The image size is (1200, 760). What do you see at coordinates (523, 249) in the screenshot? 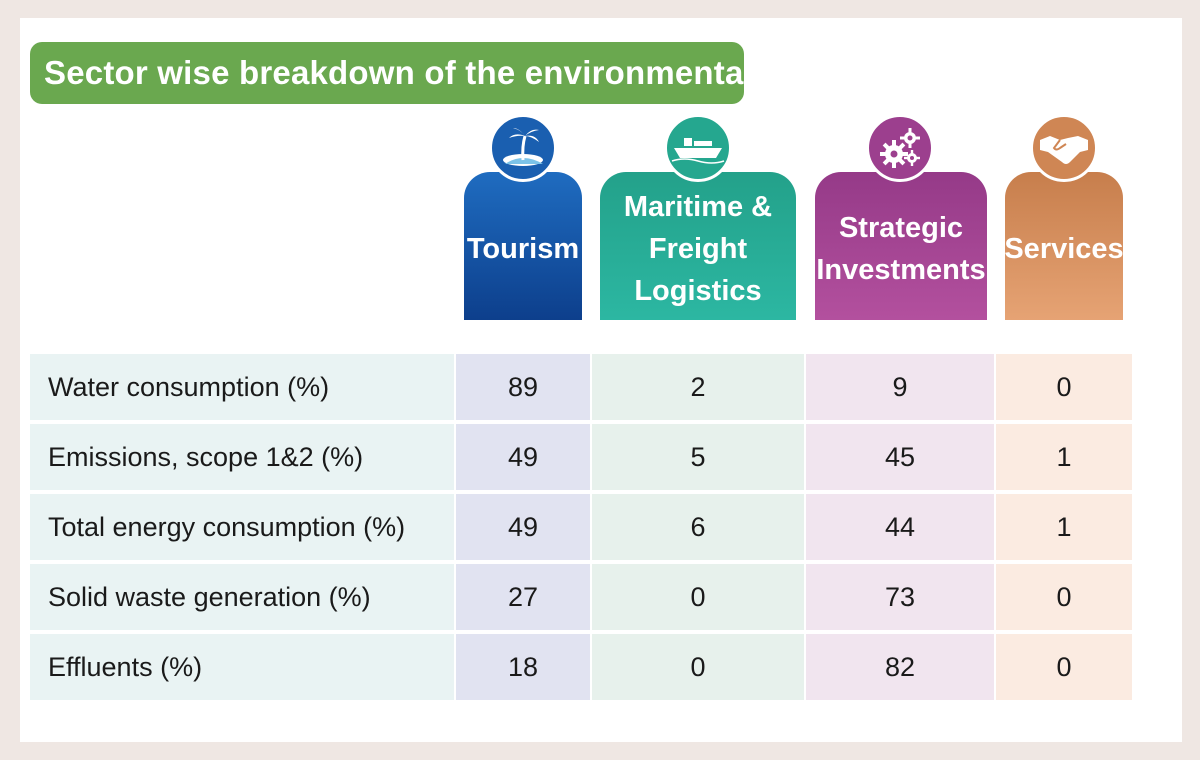
I see `header-tourism-label: Tourism` at bounding box center [523, 249].